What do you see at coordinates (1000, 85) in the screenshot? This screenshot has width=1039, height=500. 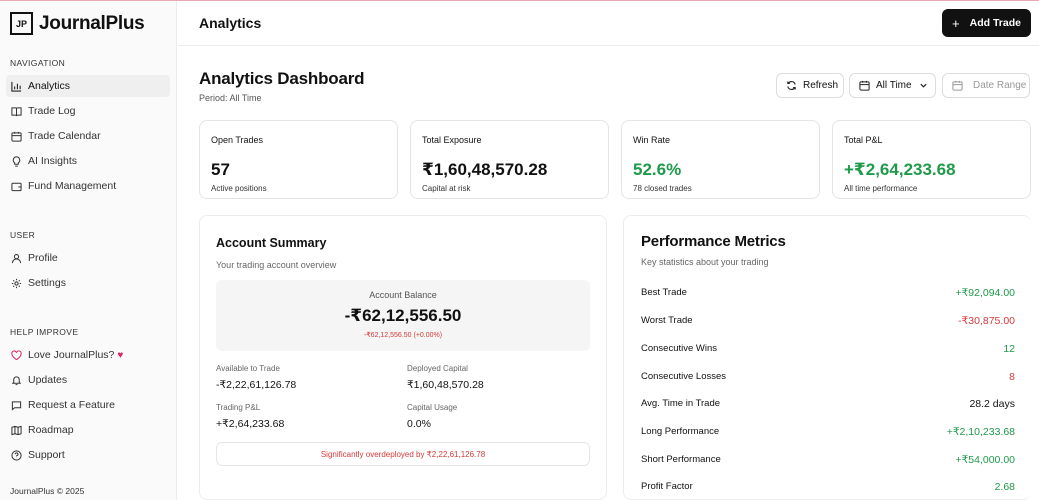 I see `date-range-placeholder: Date Range` at bounding box center [1000, 85].